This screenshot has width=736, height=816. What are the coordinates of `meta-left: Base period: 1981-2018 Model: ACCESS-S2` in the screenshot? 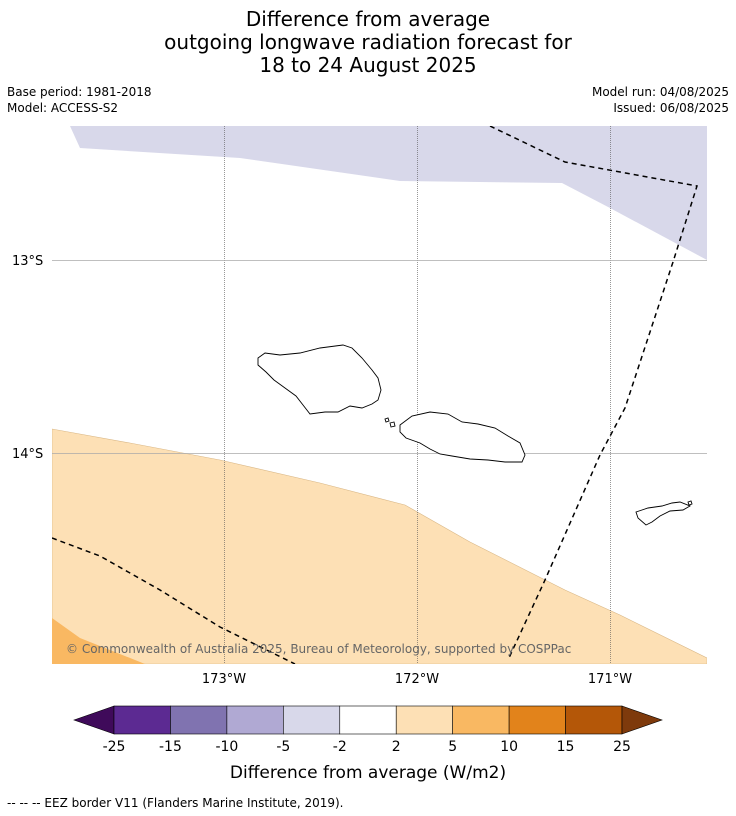 It's located at (79, 100).